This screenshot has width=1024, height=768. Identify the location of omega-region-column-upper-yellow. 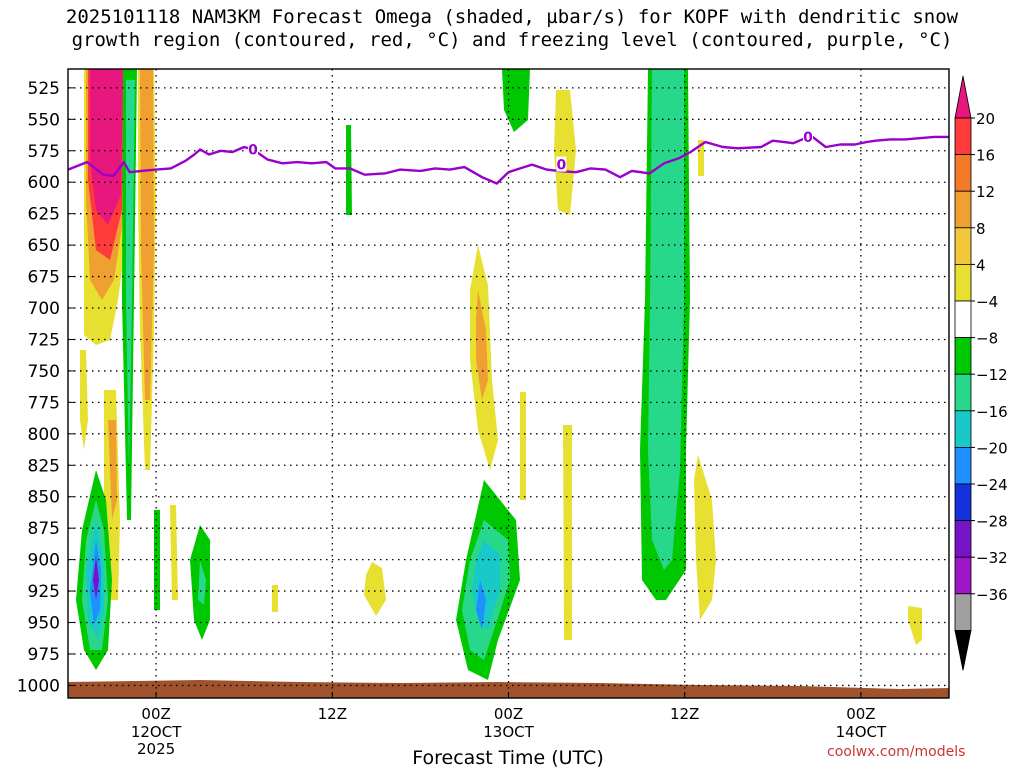
(701, 158).